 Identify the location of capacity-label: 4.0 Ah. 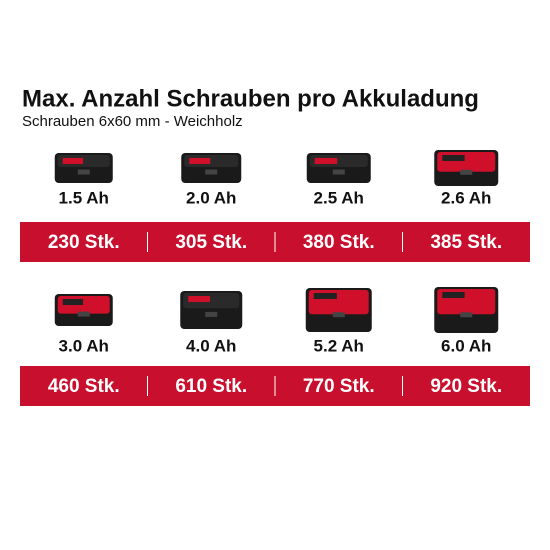
(211, 345).